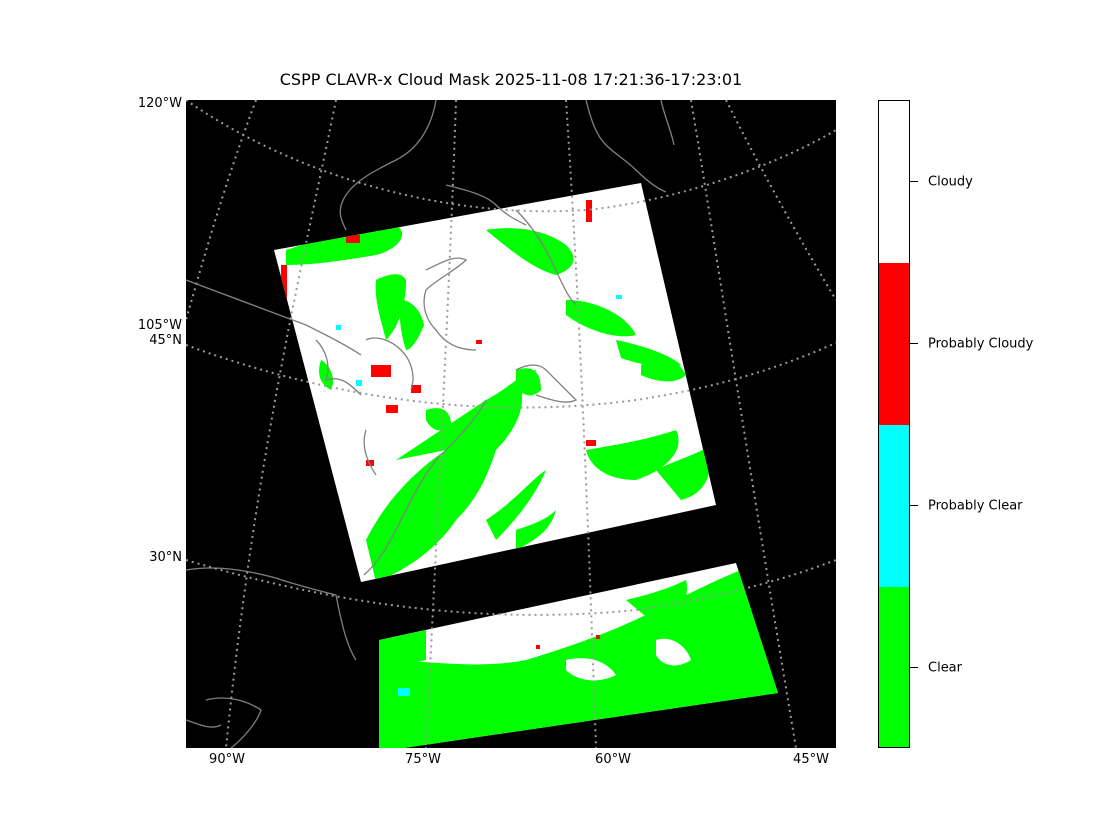  I want to click on colorbar-segment-probably-cloudy, so click(894, 344).